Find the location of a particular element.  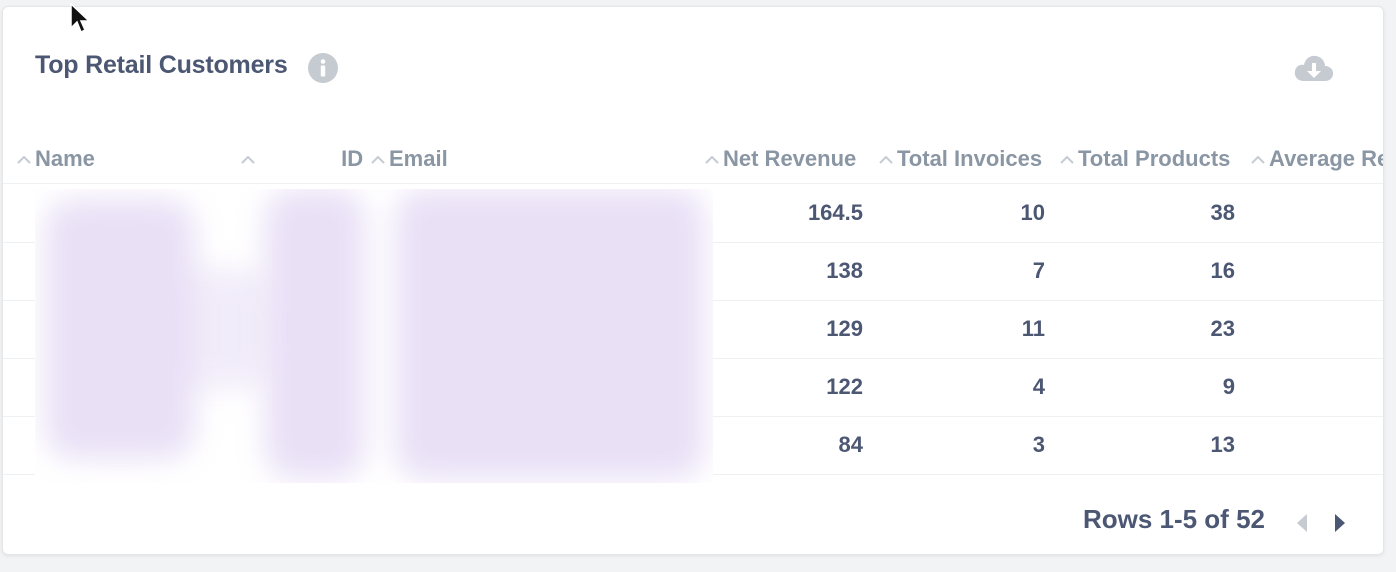

column-header-net-revenue: Net Revenue is located at coordinates (779, 159).